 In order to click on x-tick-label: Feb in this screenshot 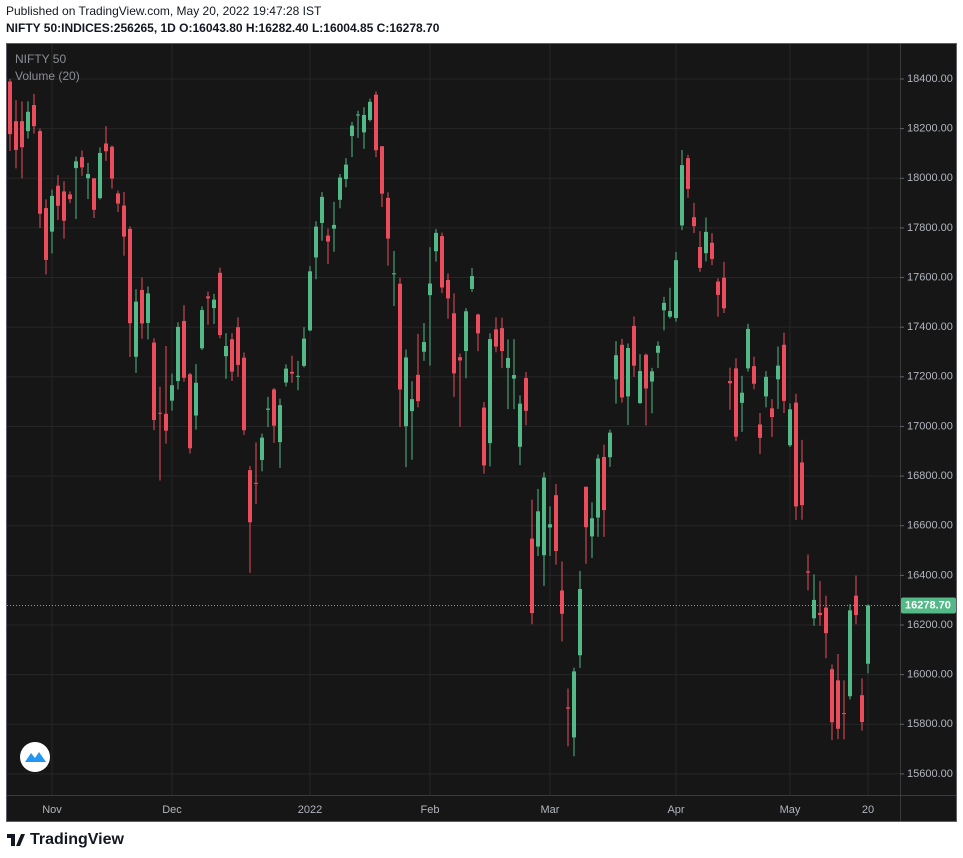, I will do `click(430, 810)`.